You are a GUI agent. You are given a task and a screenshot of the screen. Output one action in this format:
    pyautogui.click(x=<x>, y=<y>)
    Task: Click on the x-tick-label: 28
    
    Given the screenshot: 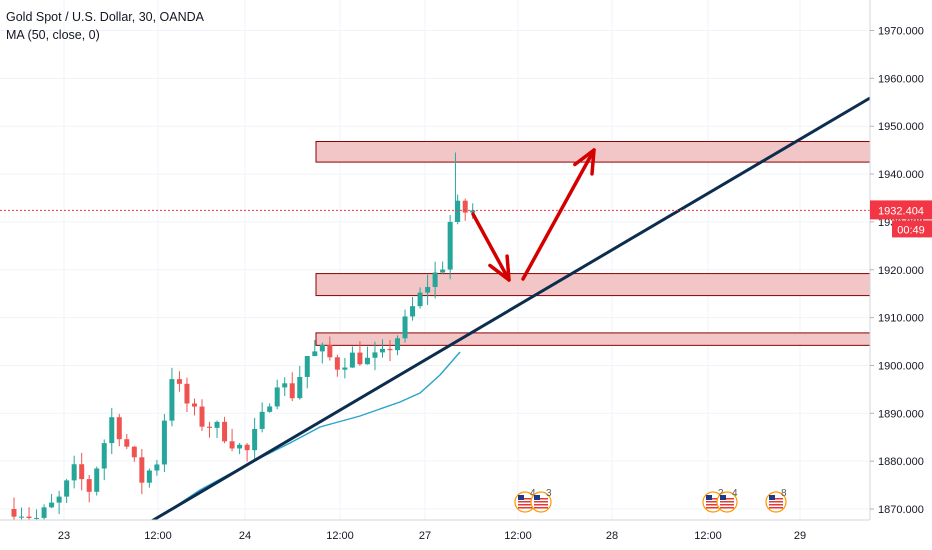 What is the action you would take?
    pyautogui.click(x=612, y=536)
    